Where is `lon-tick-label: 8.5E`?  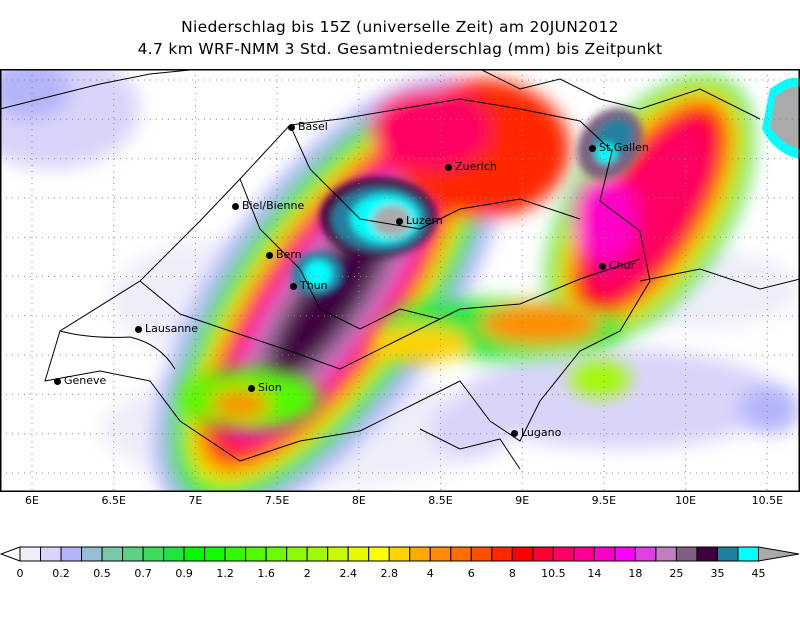
lon-tick-label: 8.5E is located at coordinates (440, 500).